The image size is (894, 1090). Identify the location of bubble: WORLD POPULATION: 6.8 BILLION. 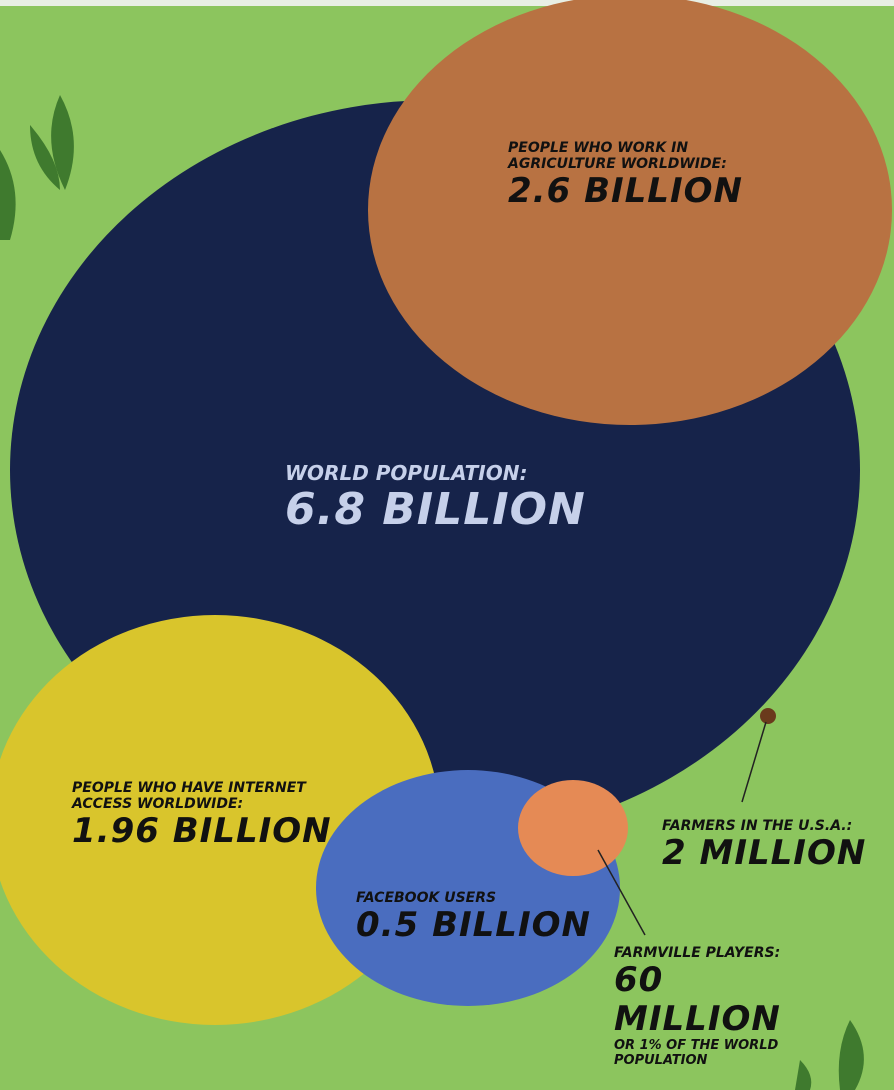
(435, 499).